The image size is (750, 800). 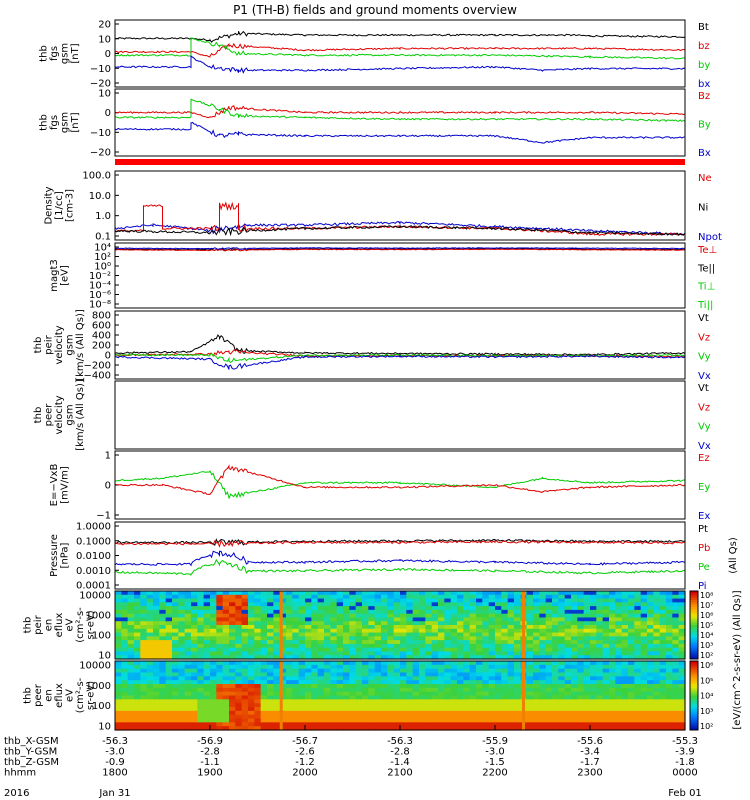 I want to click on panel-ylabel: thb fgs gsm [nT], so click(x=59, y=53).